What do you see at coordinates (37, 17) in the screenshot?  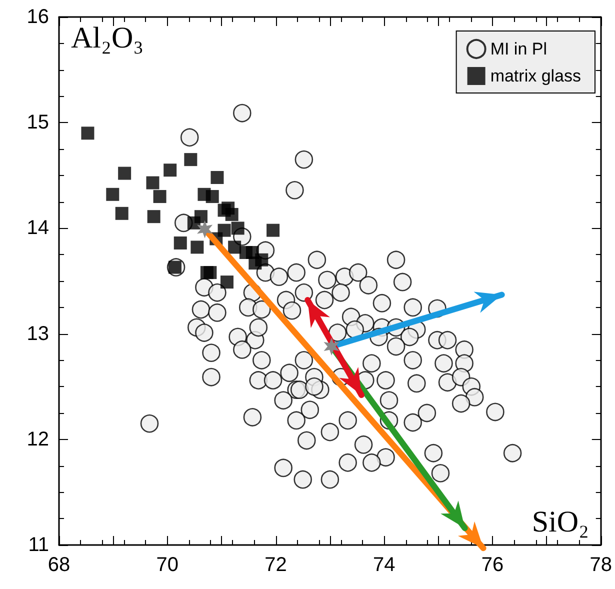 I see `y-tick-label: 16` at bounding box center [37, 17].